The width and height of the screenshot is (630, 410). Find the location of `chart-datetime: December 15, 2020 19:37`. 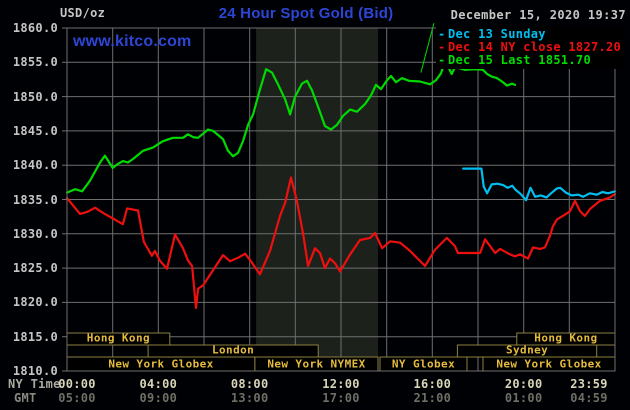

chart-datetime: December 15, 2020 19:37 is located at coordinates (538, 15).